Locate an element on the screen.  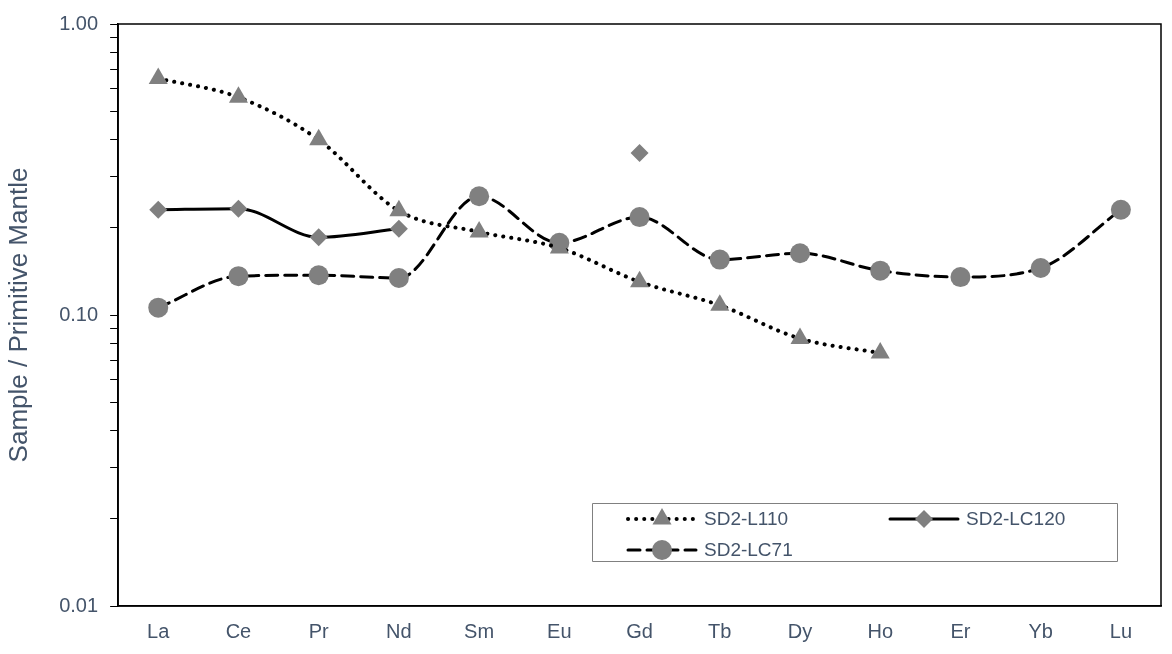
y-tick-label: 0.01 is located at coordinates (79, 604).